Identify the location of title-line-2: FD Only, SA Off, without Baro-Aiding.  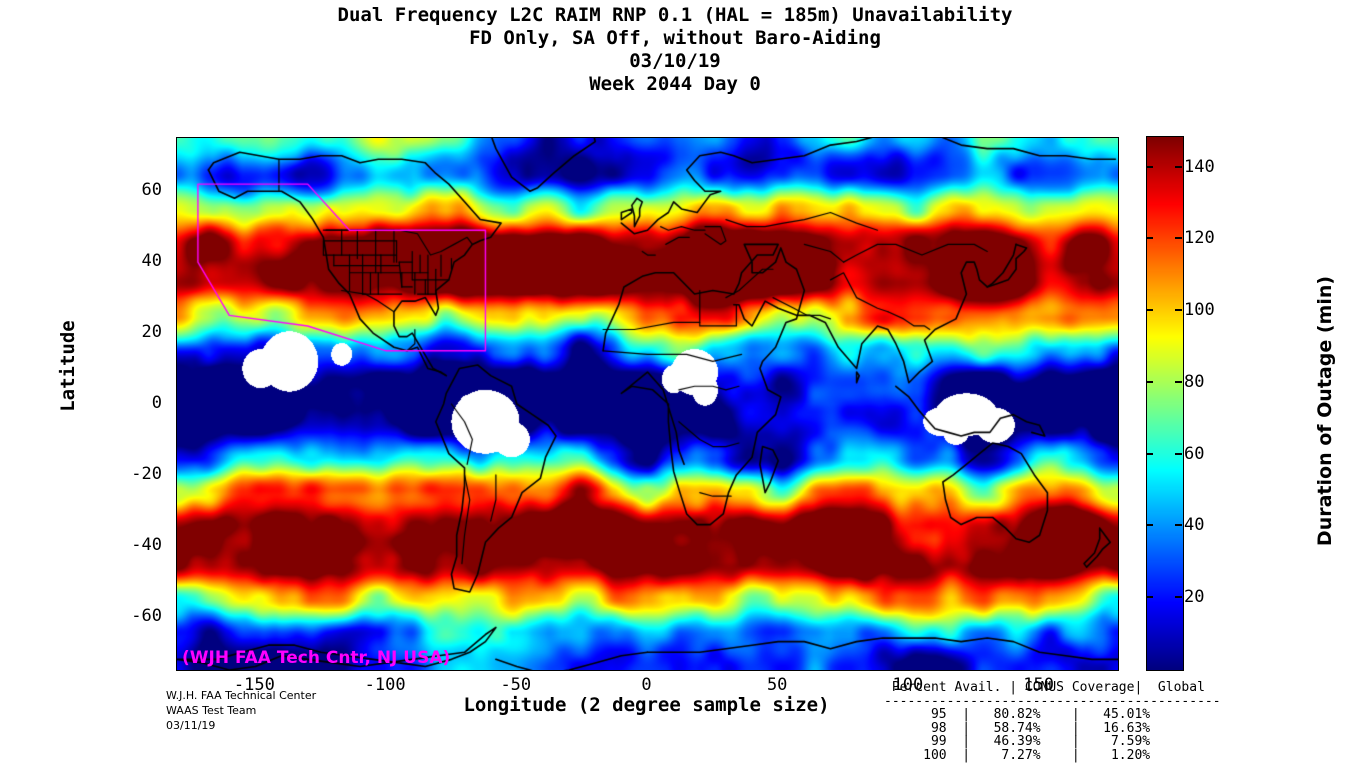
(675, 38).